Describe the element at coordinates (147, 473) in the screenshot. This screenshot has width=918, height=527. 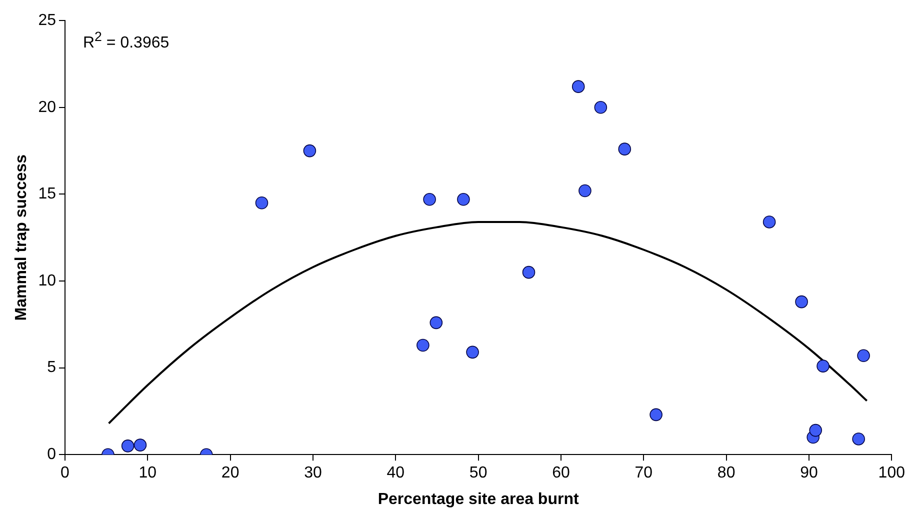
I see `x-tick-label: 10` at that location.